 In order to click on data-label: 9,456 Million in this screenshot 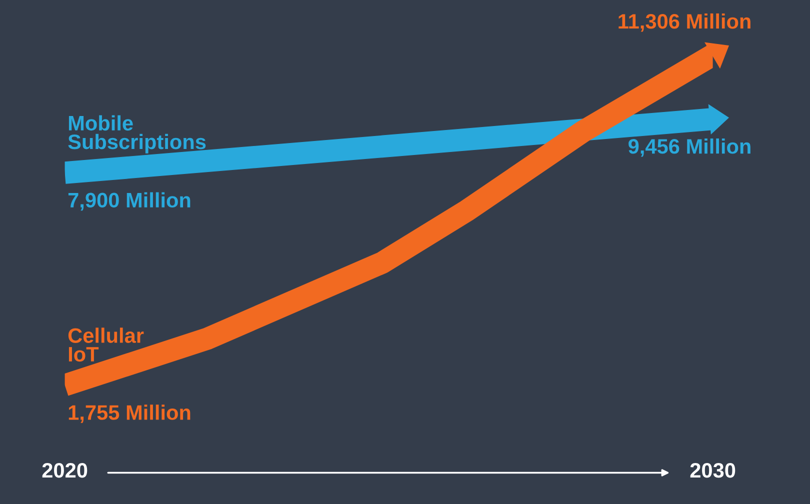, I will do `click(689, 147)`.